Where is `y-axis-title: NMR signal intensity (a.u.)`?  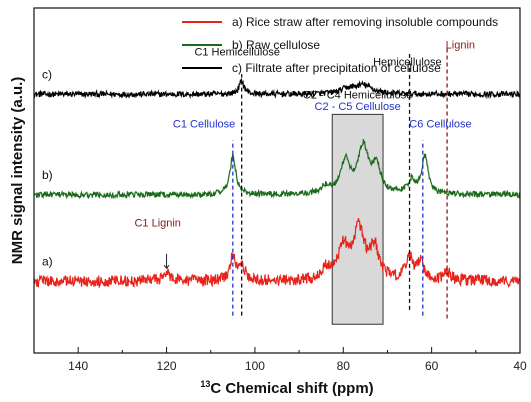 y-axis-title: NMR signal intensity (a.u.) is located at coordinates (17, 171).